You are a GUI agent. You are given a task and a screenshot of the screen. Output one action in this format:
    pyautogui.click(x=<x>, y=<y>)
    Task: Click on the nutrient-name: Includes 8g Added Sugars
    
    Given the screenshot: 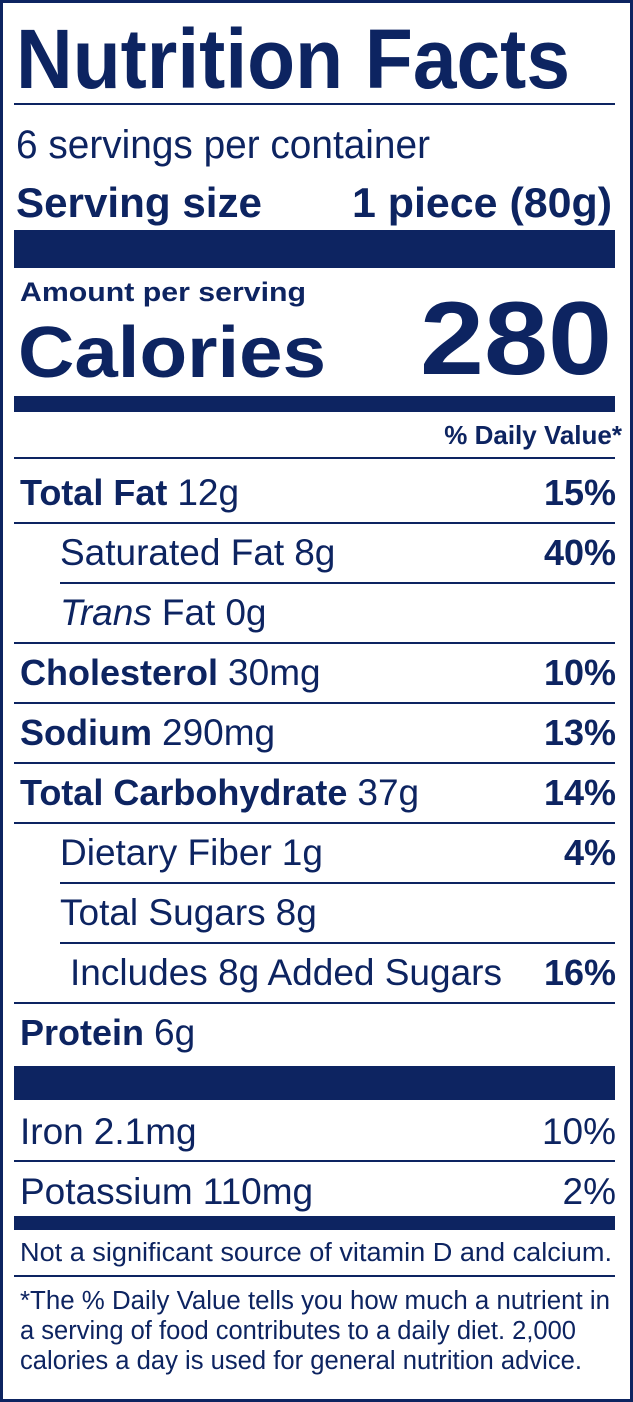 What is the action you would take?
    pyautogui.click(x=286, y=972)
    